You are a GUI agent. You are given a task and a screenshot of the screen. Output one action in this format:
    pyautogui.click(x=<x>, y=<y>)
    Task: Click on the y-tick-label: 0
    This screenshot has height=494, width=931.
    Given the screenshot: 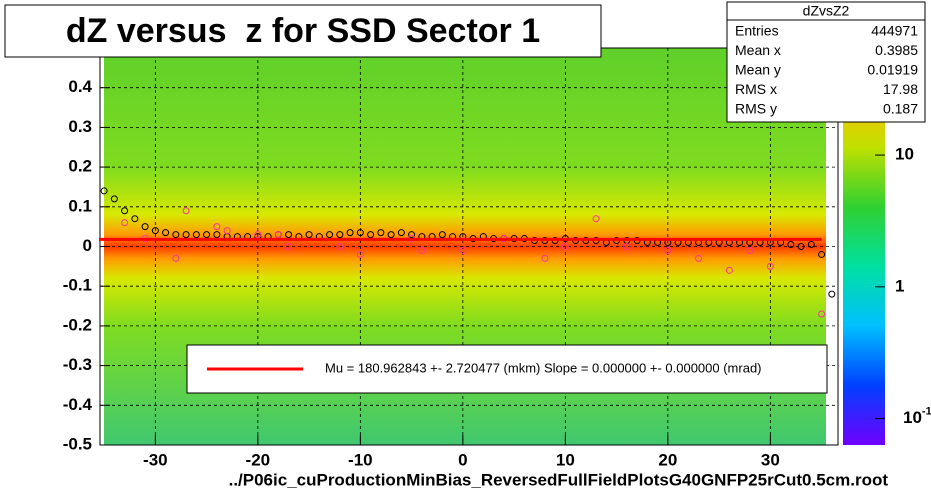 What is the action you would take?
    pyautogui.click(x=87, y=245)
    